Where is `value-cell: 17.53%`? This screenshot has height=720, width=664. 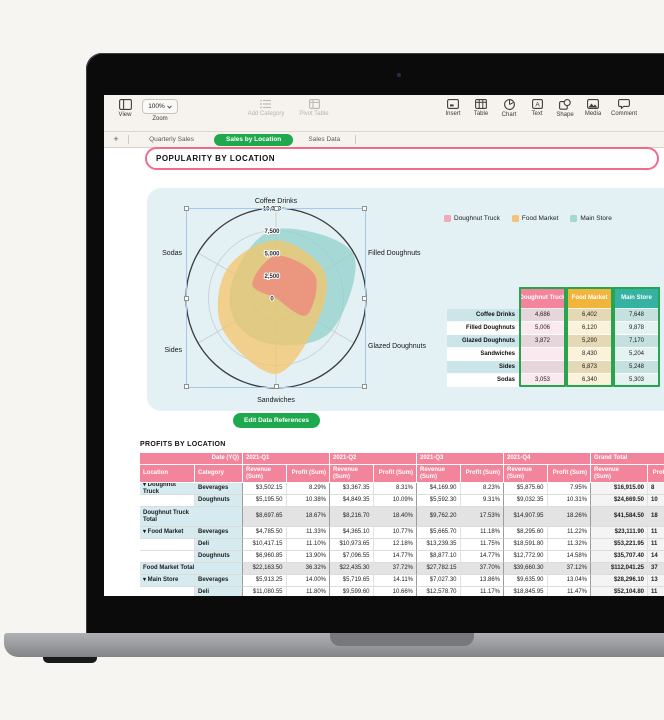 value-cell: 17.53% is located at coordinates (482, 517).